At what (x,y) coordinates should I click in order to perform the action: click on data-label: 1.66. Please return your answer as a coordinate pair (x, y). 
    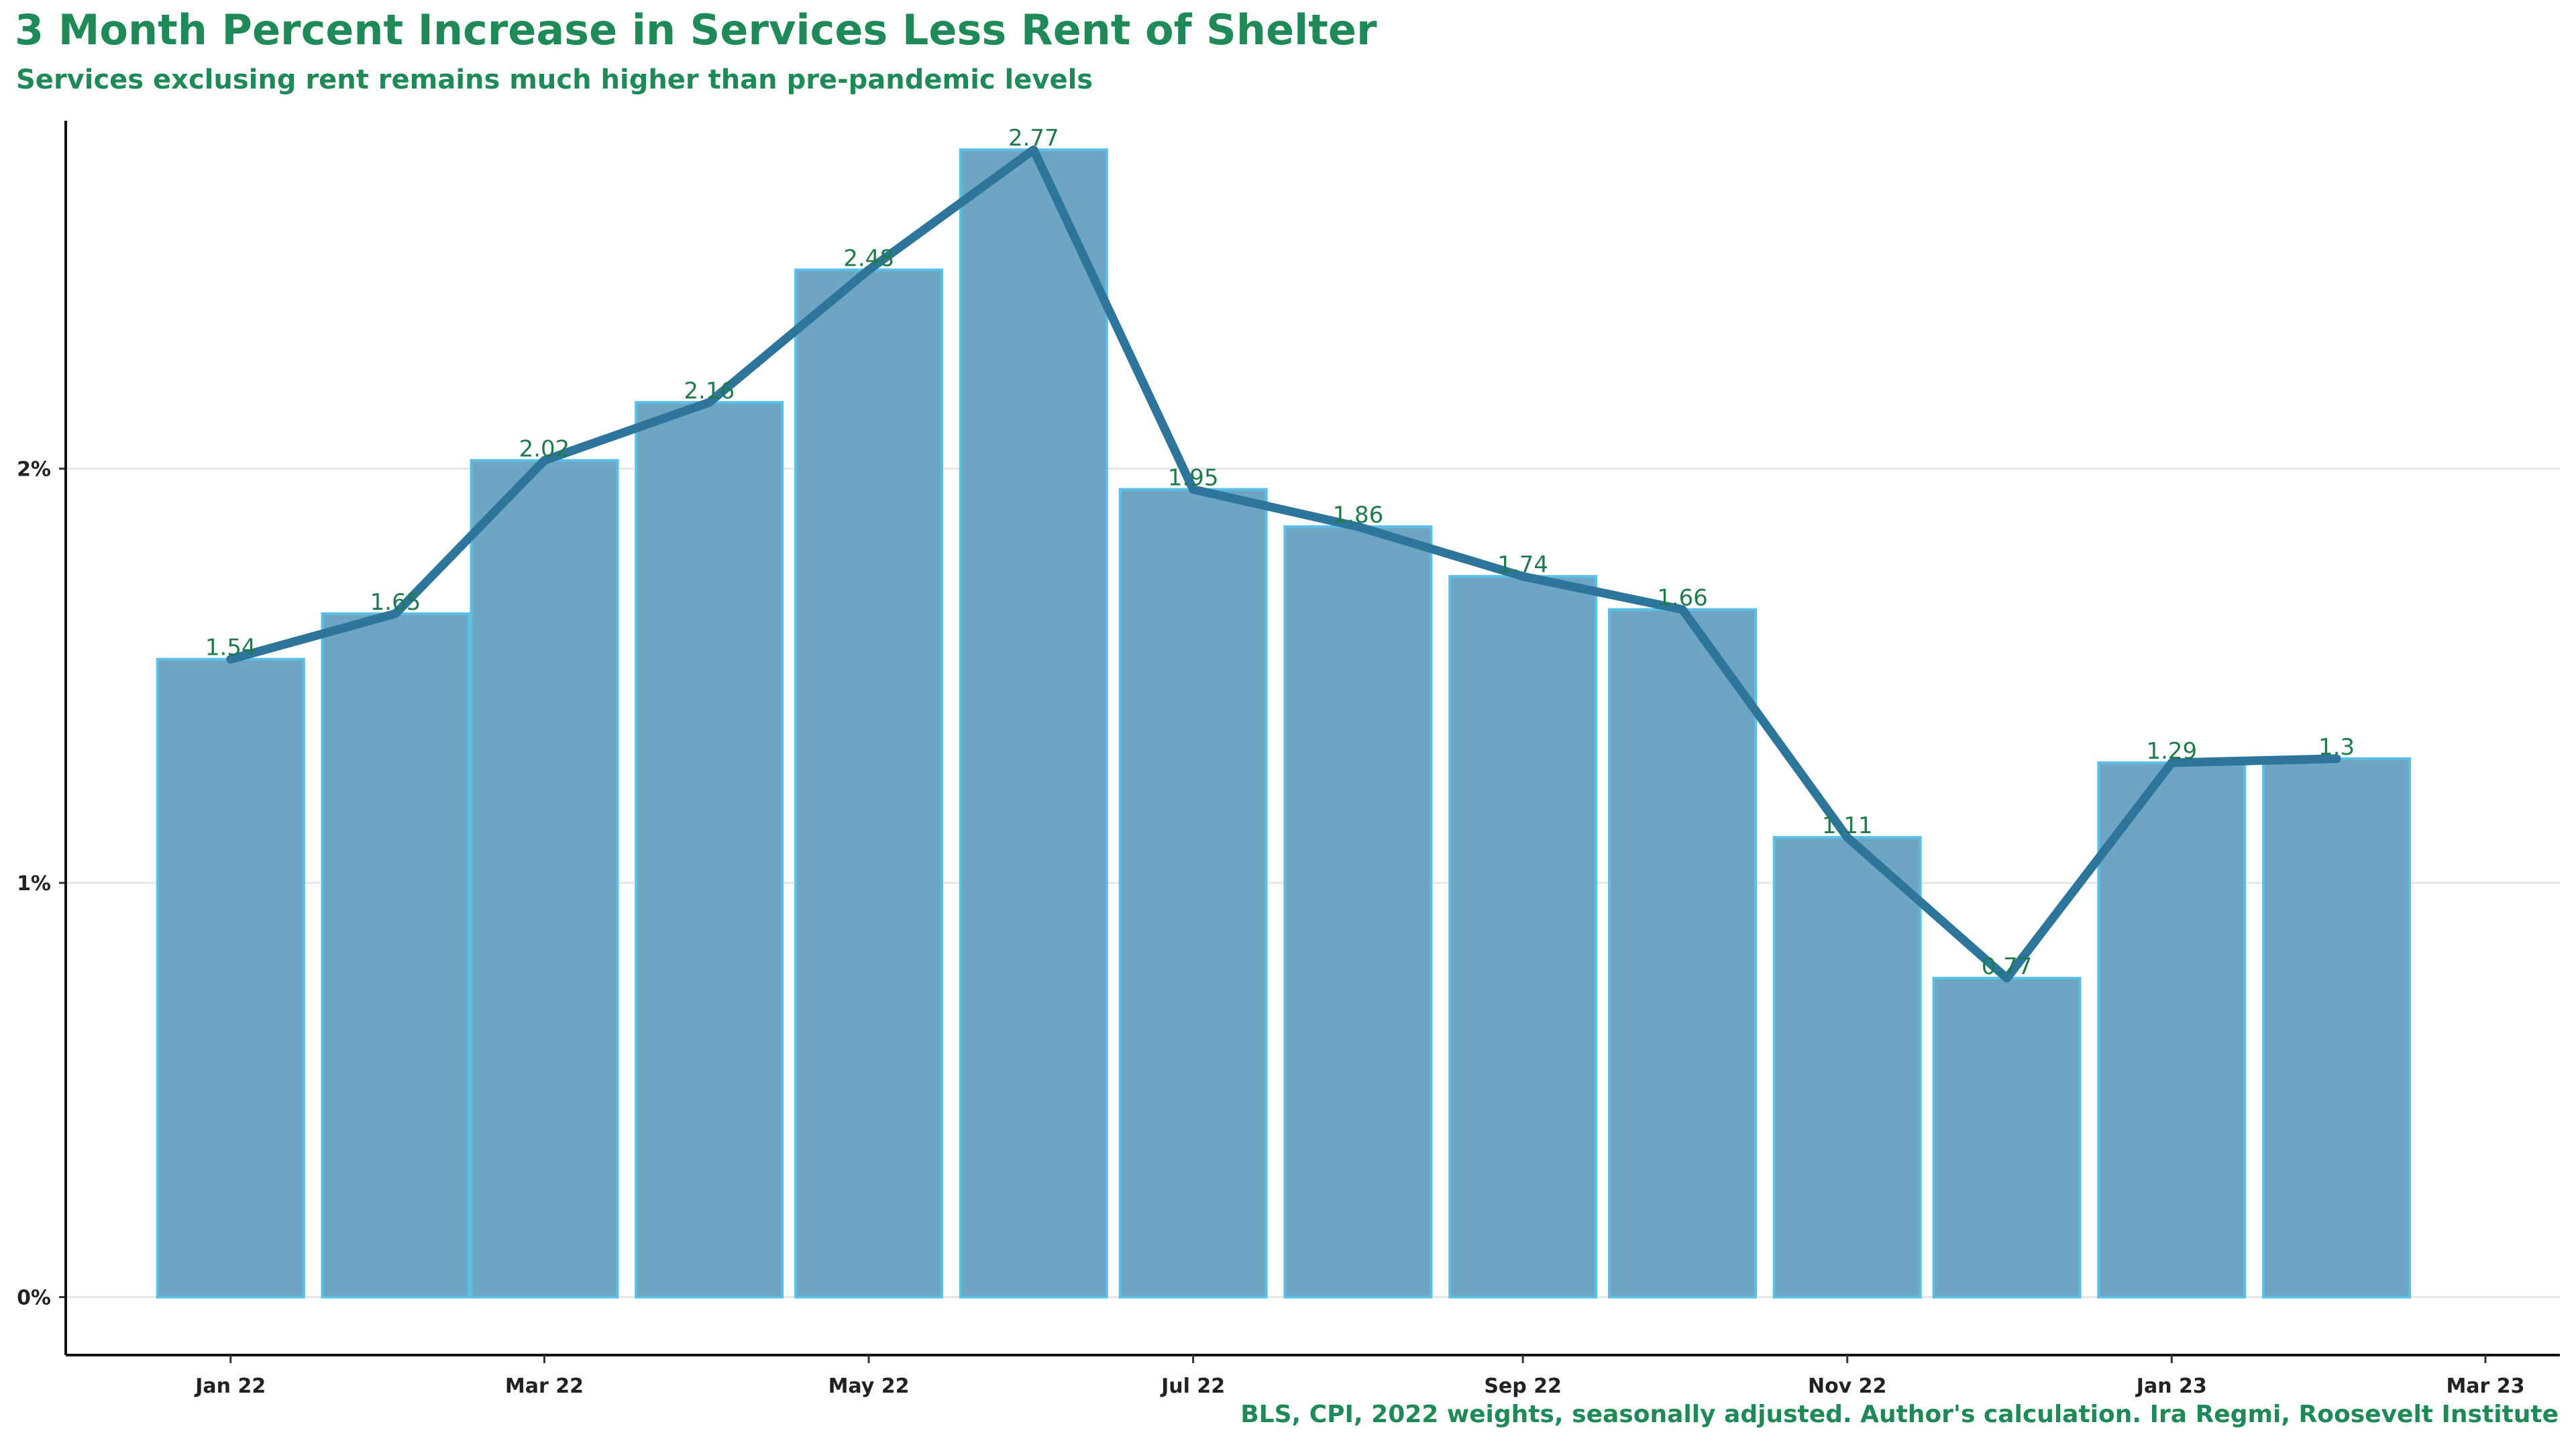
    Looking at the image, I should click on (1682, 598).